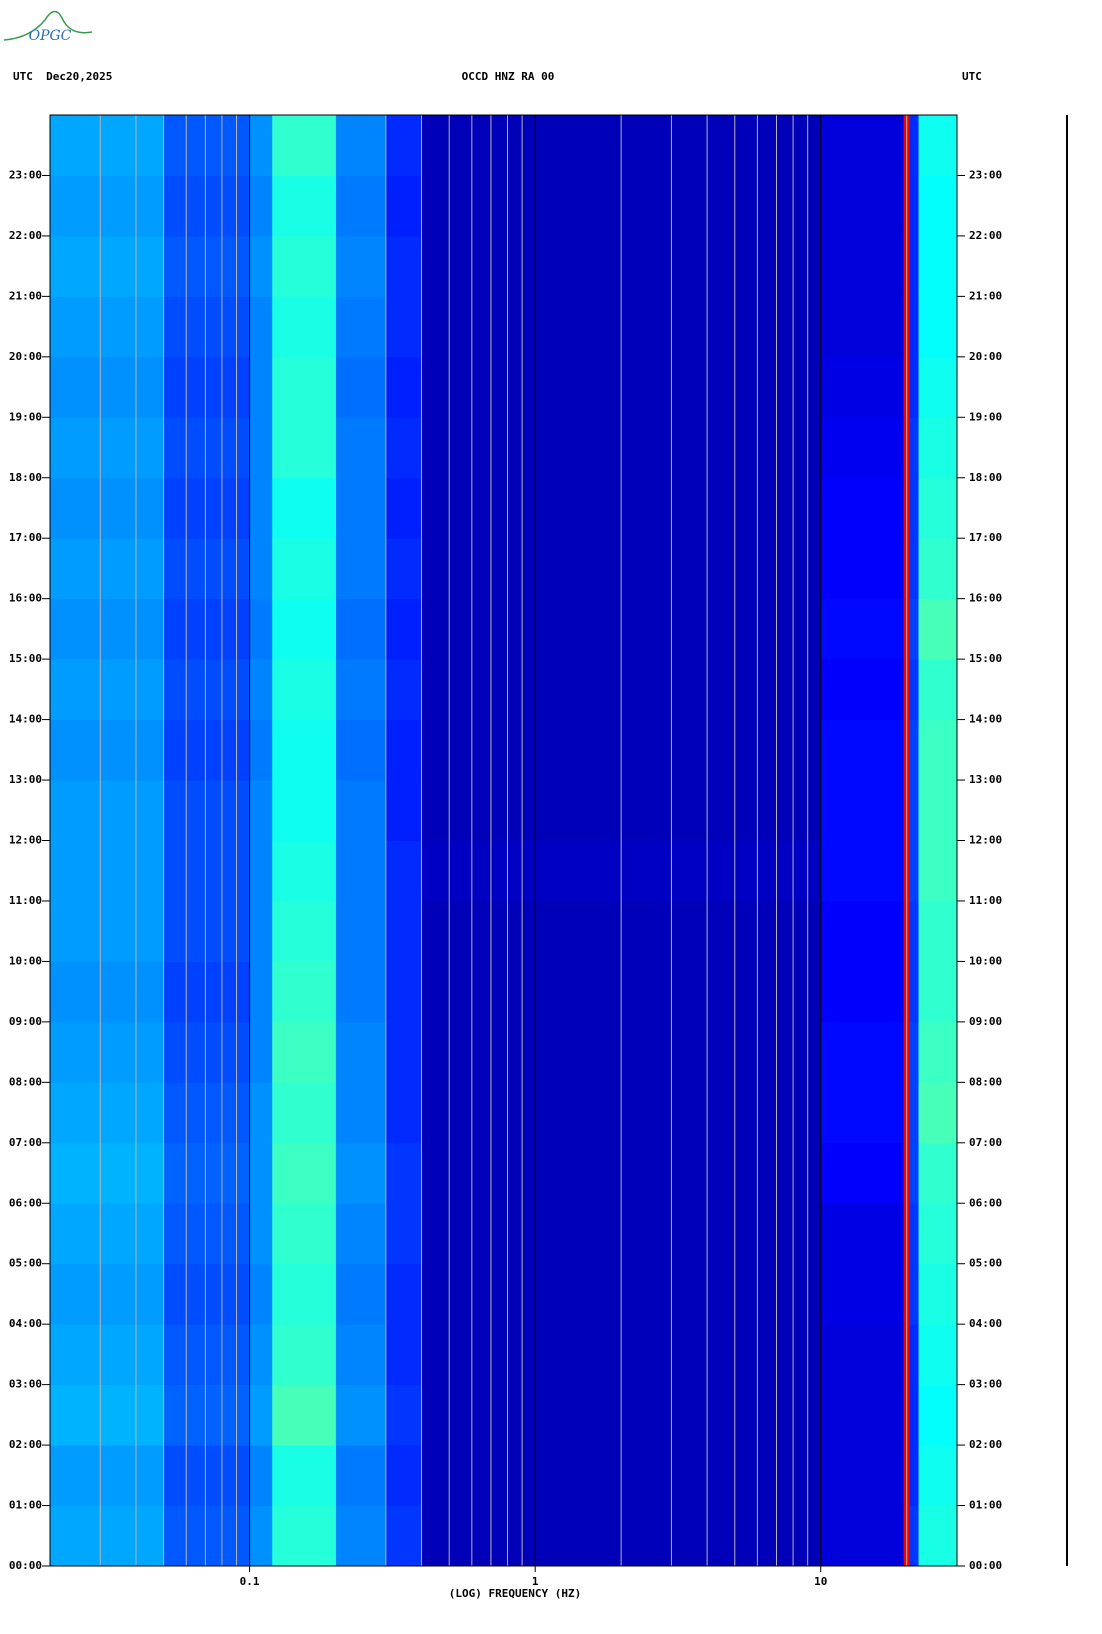 This screenshot has width=1102, height=1634. Describe the element at coordinates (985, 960) in the screenshot. I see `y-tick-label: 10:00` at that location.